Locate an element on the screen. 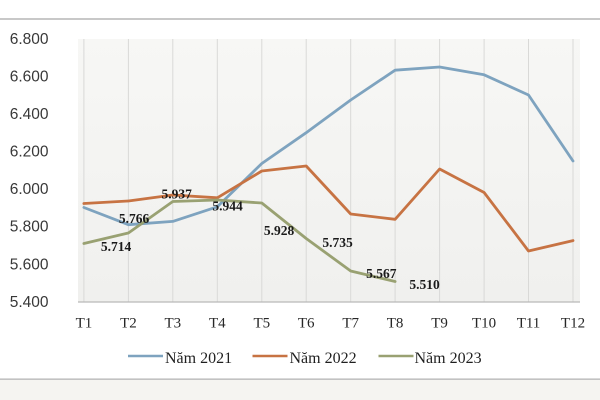 The image size is (600, 400). svg-text: T7 is located at coordinates (350, 324).